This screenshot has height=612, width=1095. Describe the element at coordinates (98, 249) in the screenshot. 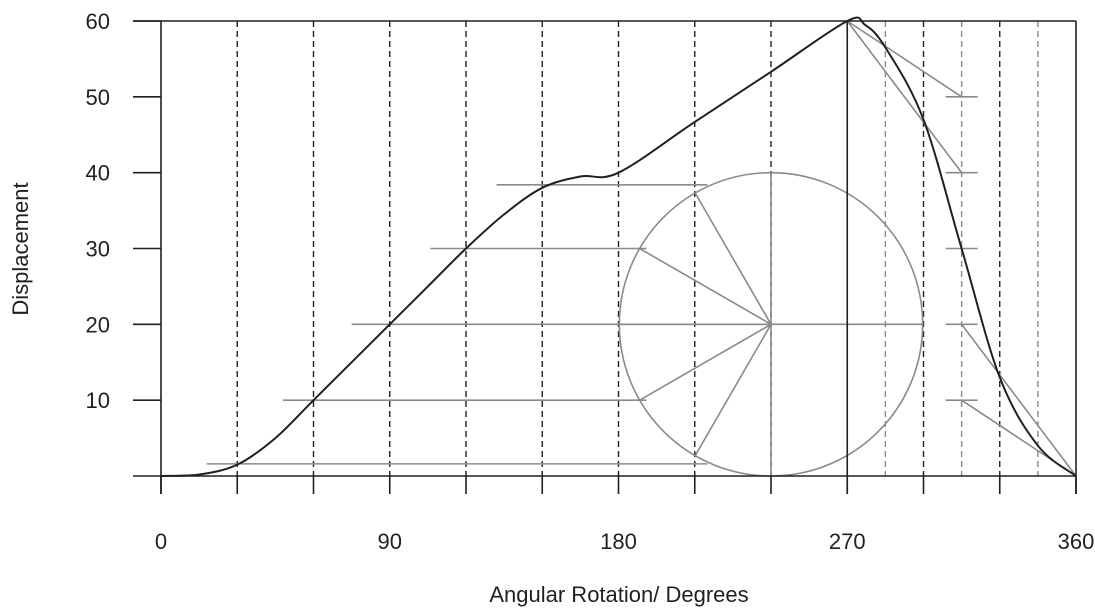

I see `y-tick-label: 30` at that location.